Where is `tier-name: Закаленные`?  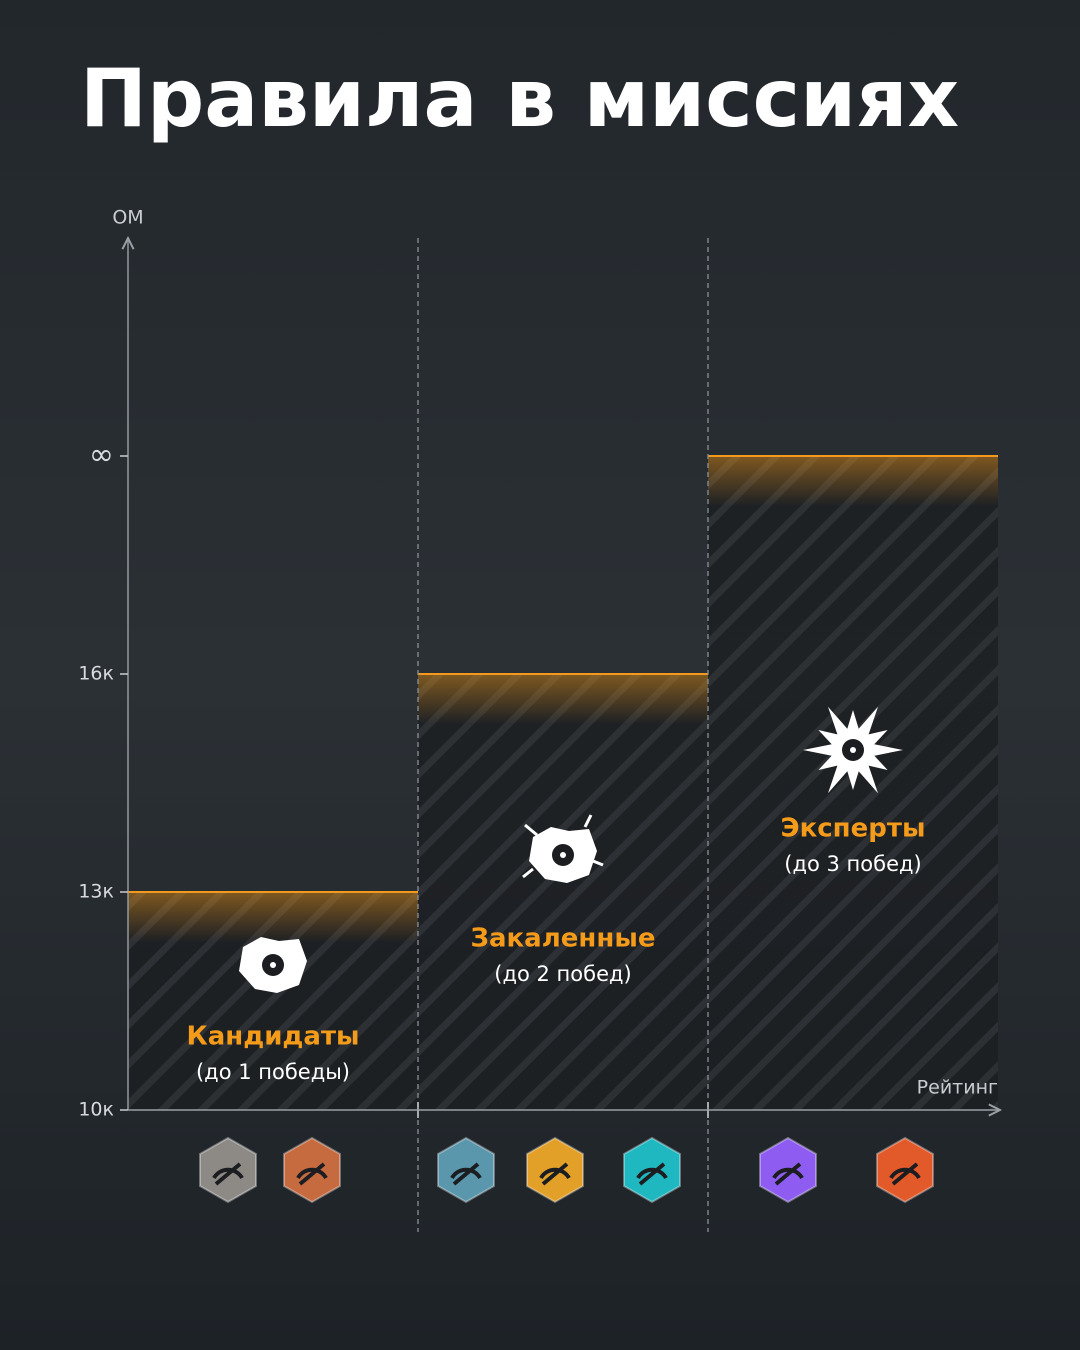
tier-name: Закаленные is located at coordinates (563, 939).